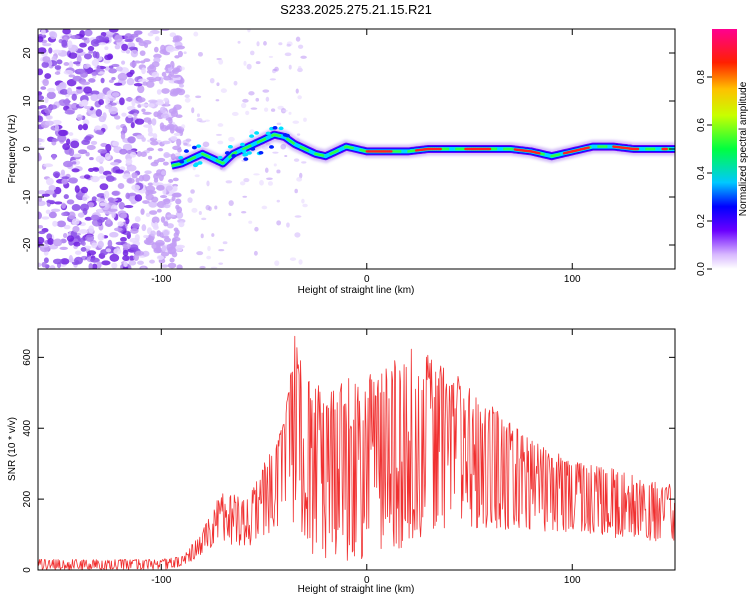  Describe the element at coordinates (572, 279) in the screenshot. I see `spectrogram-x-tick-label: 100` at that location.